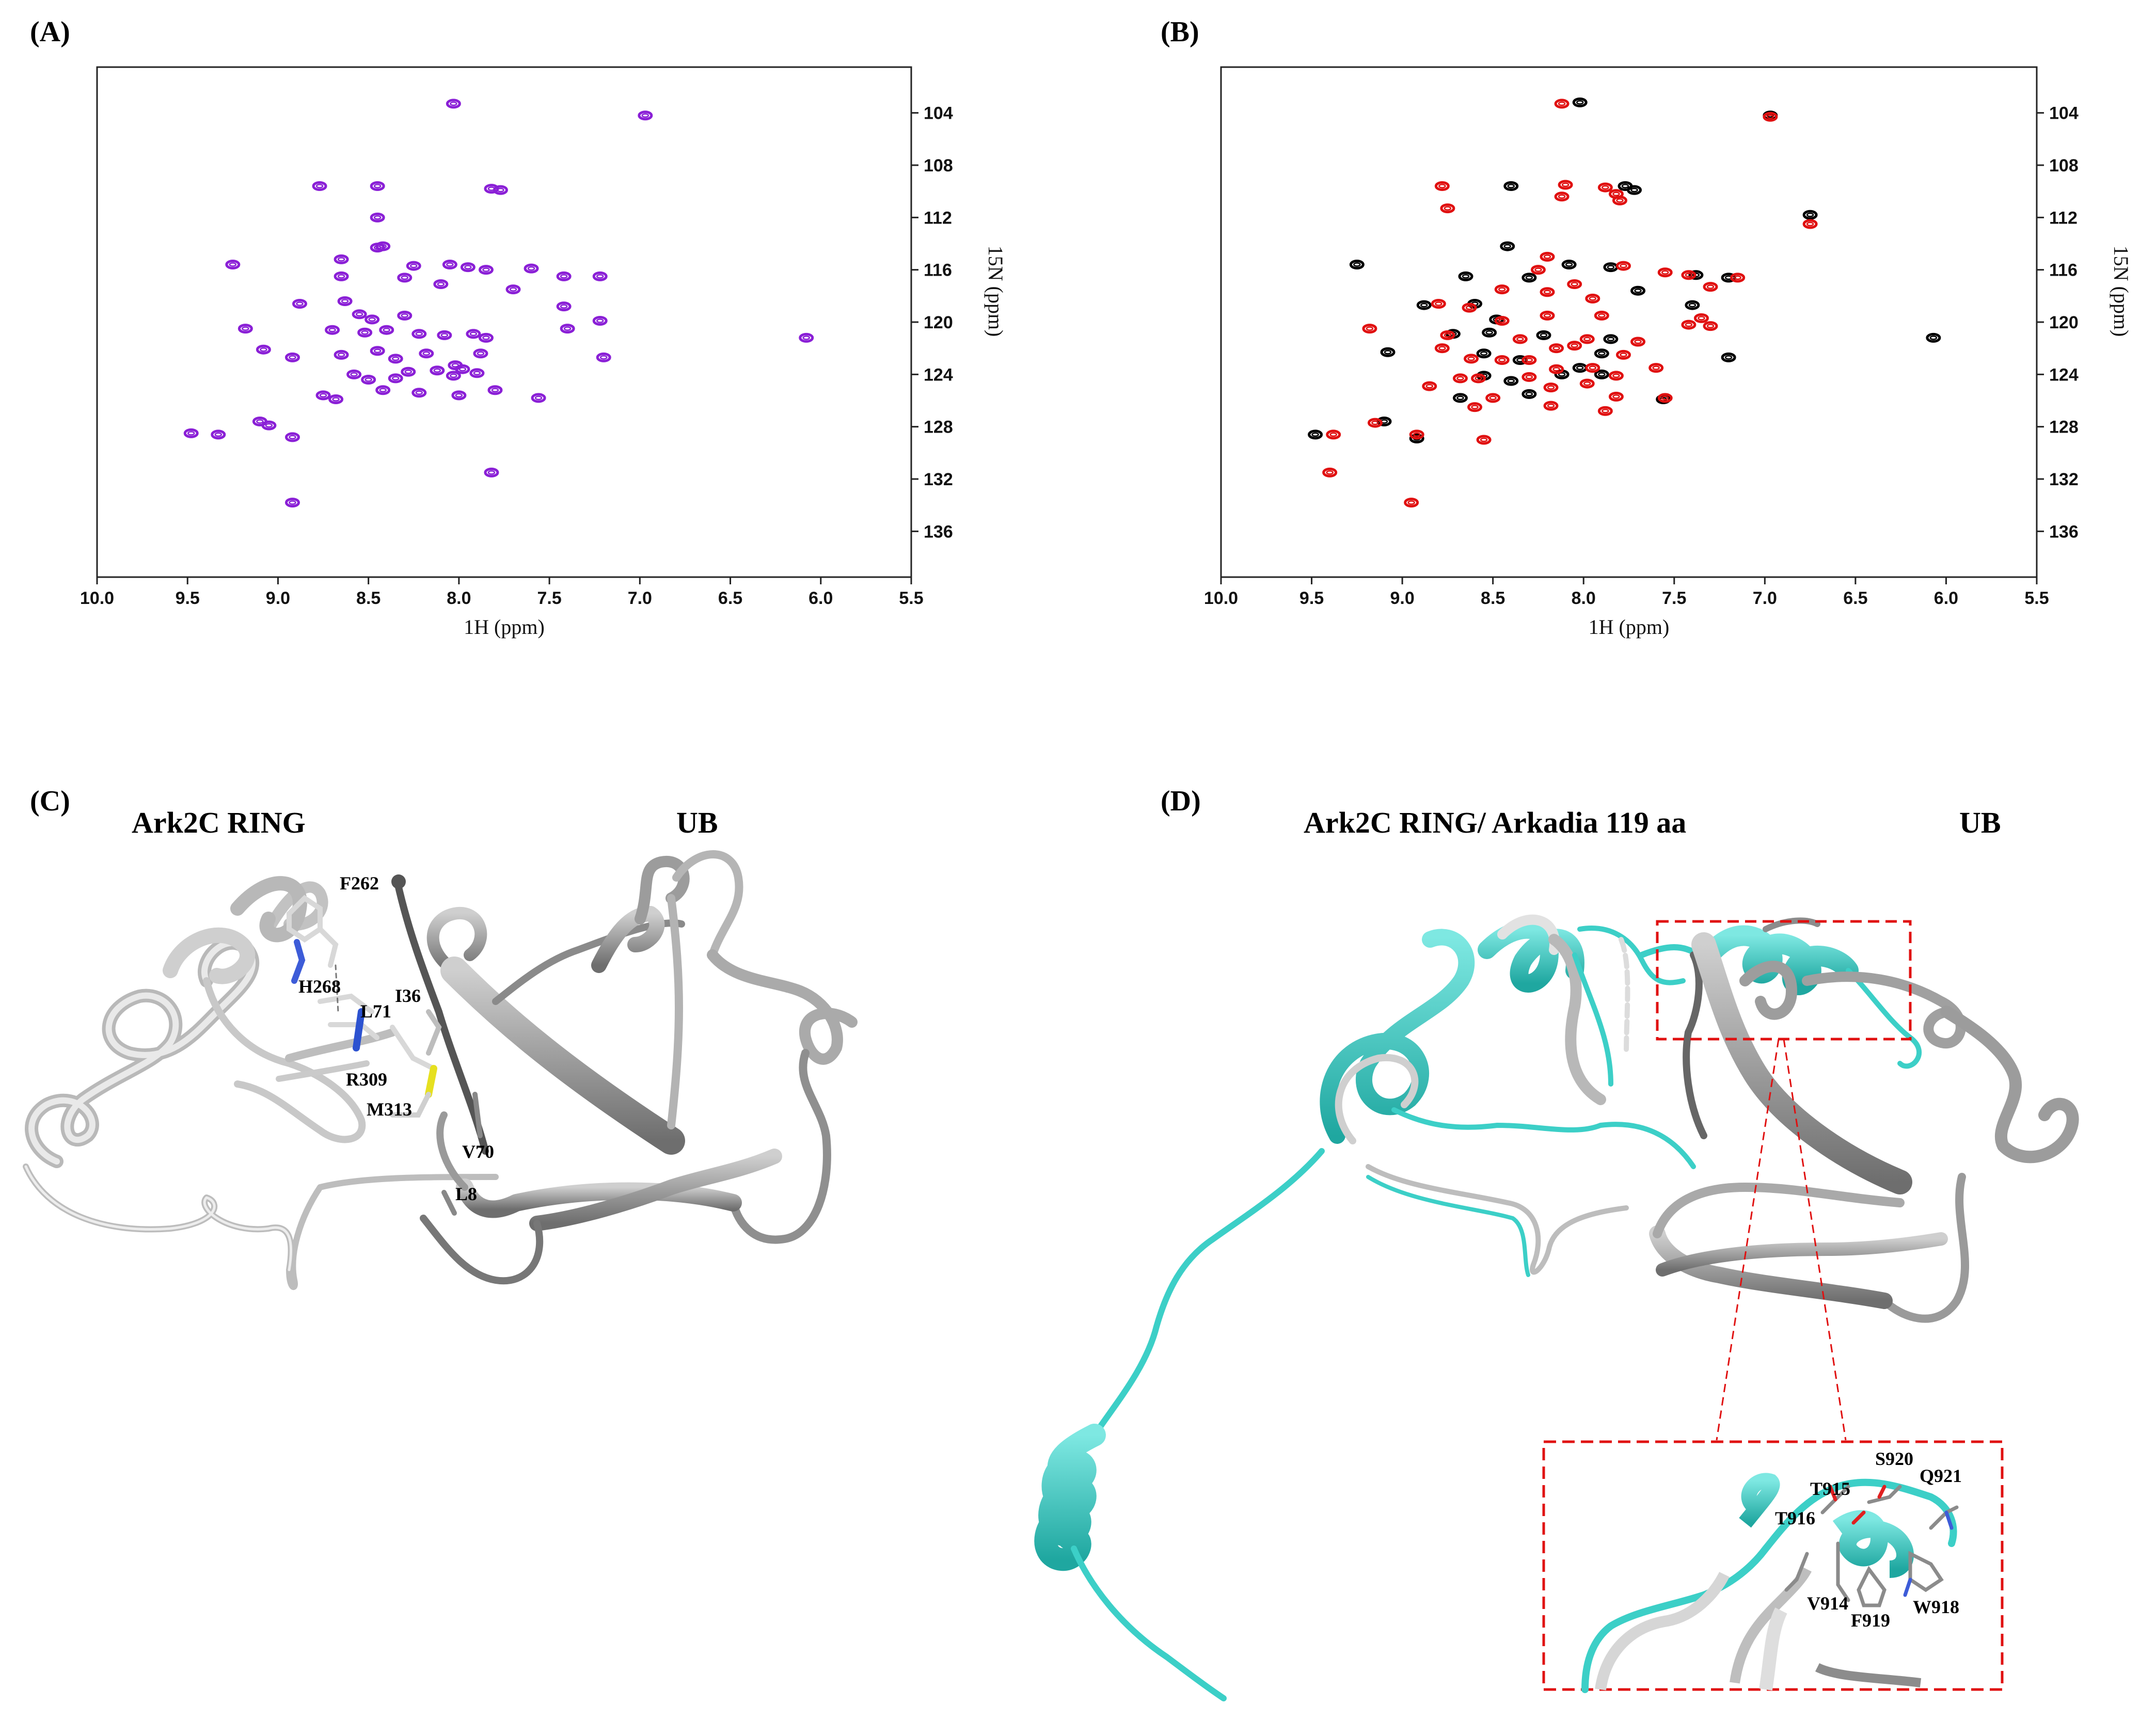 The height and width of the screenshot is (1721, 2156). What do you see at coordinates (1674, 598) in the screenshot?
I see `x-tick-label: 7.5` at bounding box center [1674, 598].